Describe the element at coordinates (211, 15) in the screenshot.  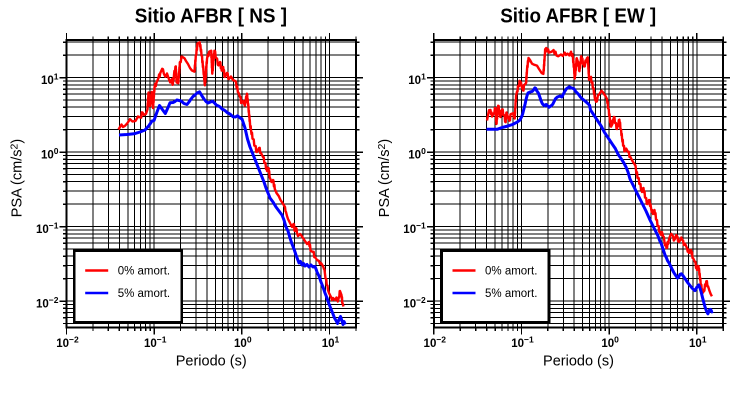
I see `svg-text: Sitio AFBR [ NS ]` at that location.